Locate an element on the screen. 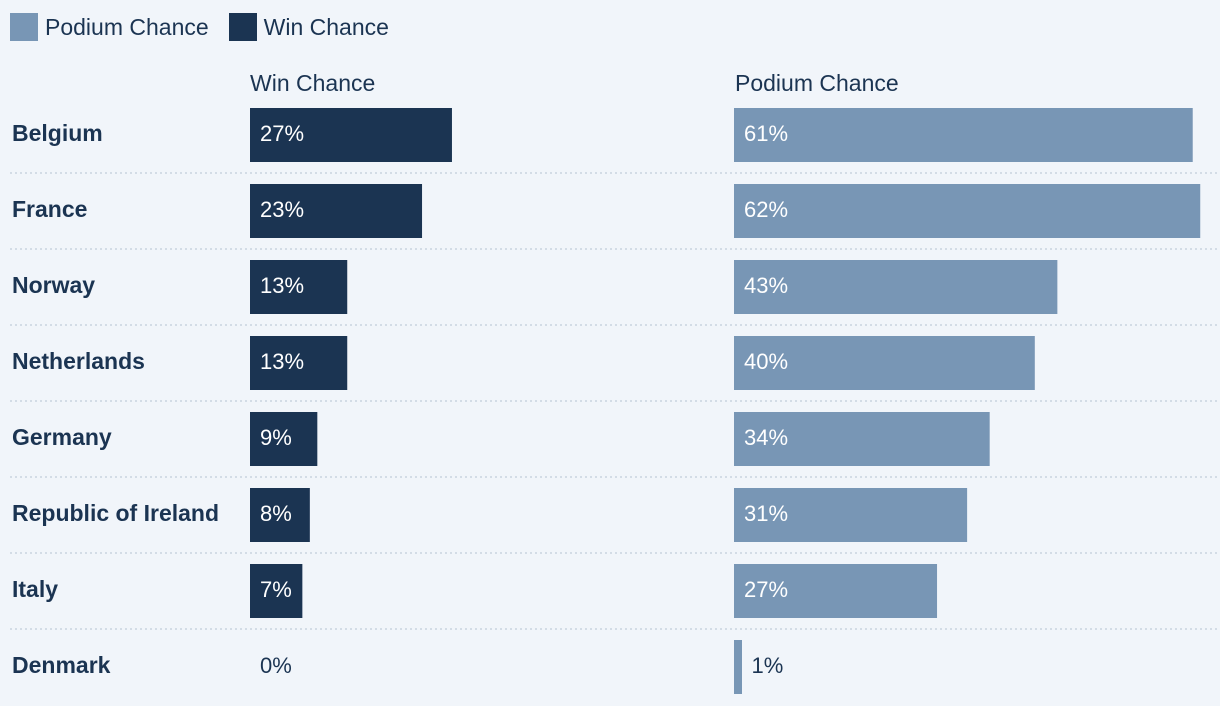 The height and width of the screenshot is (706, 1220). podium-value-label-germany: 34% is located at coordinates (766, 437).